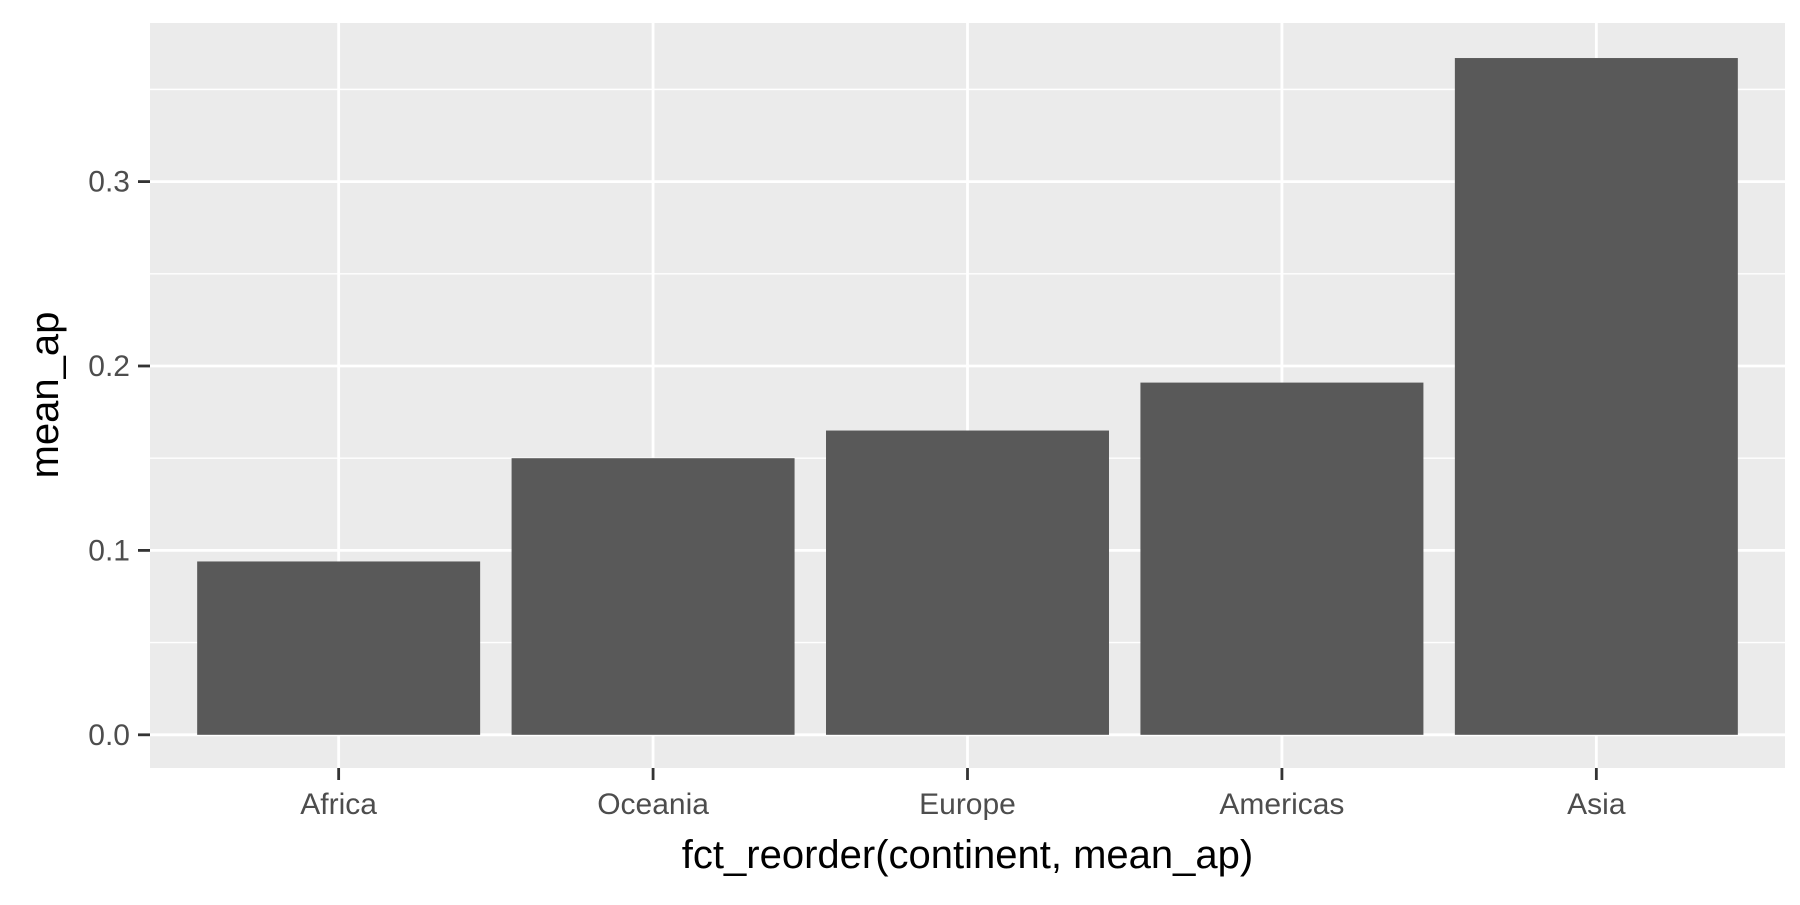  I want to click on x-axis-title: fct_reorder(continent, mean_ap), so click(967, 855).